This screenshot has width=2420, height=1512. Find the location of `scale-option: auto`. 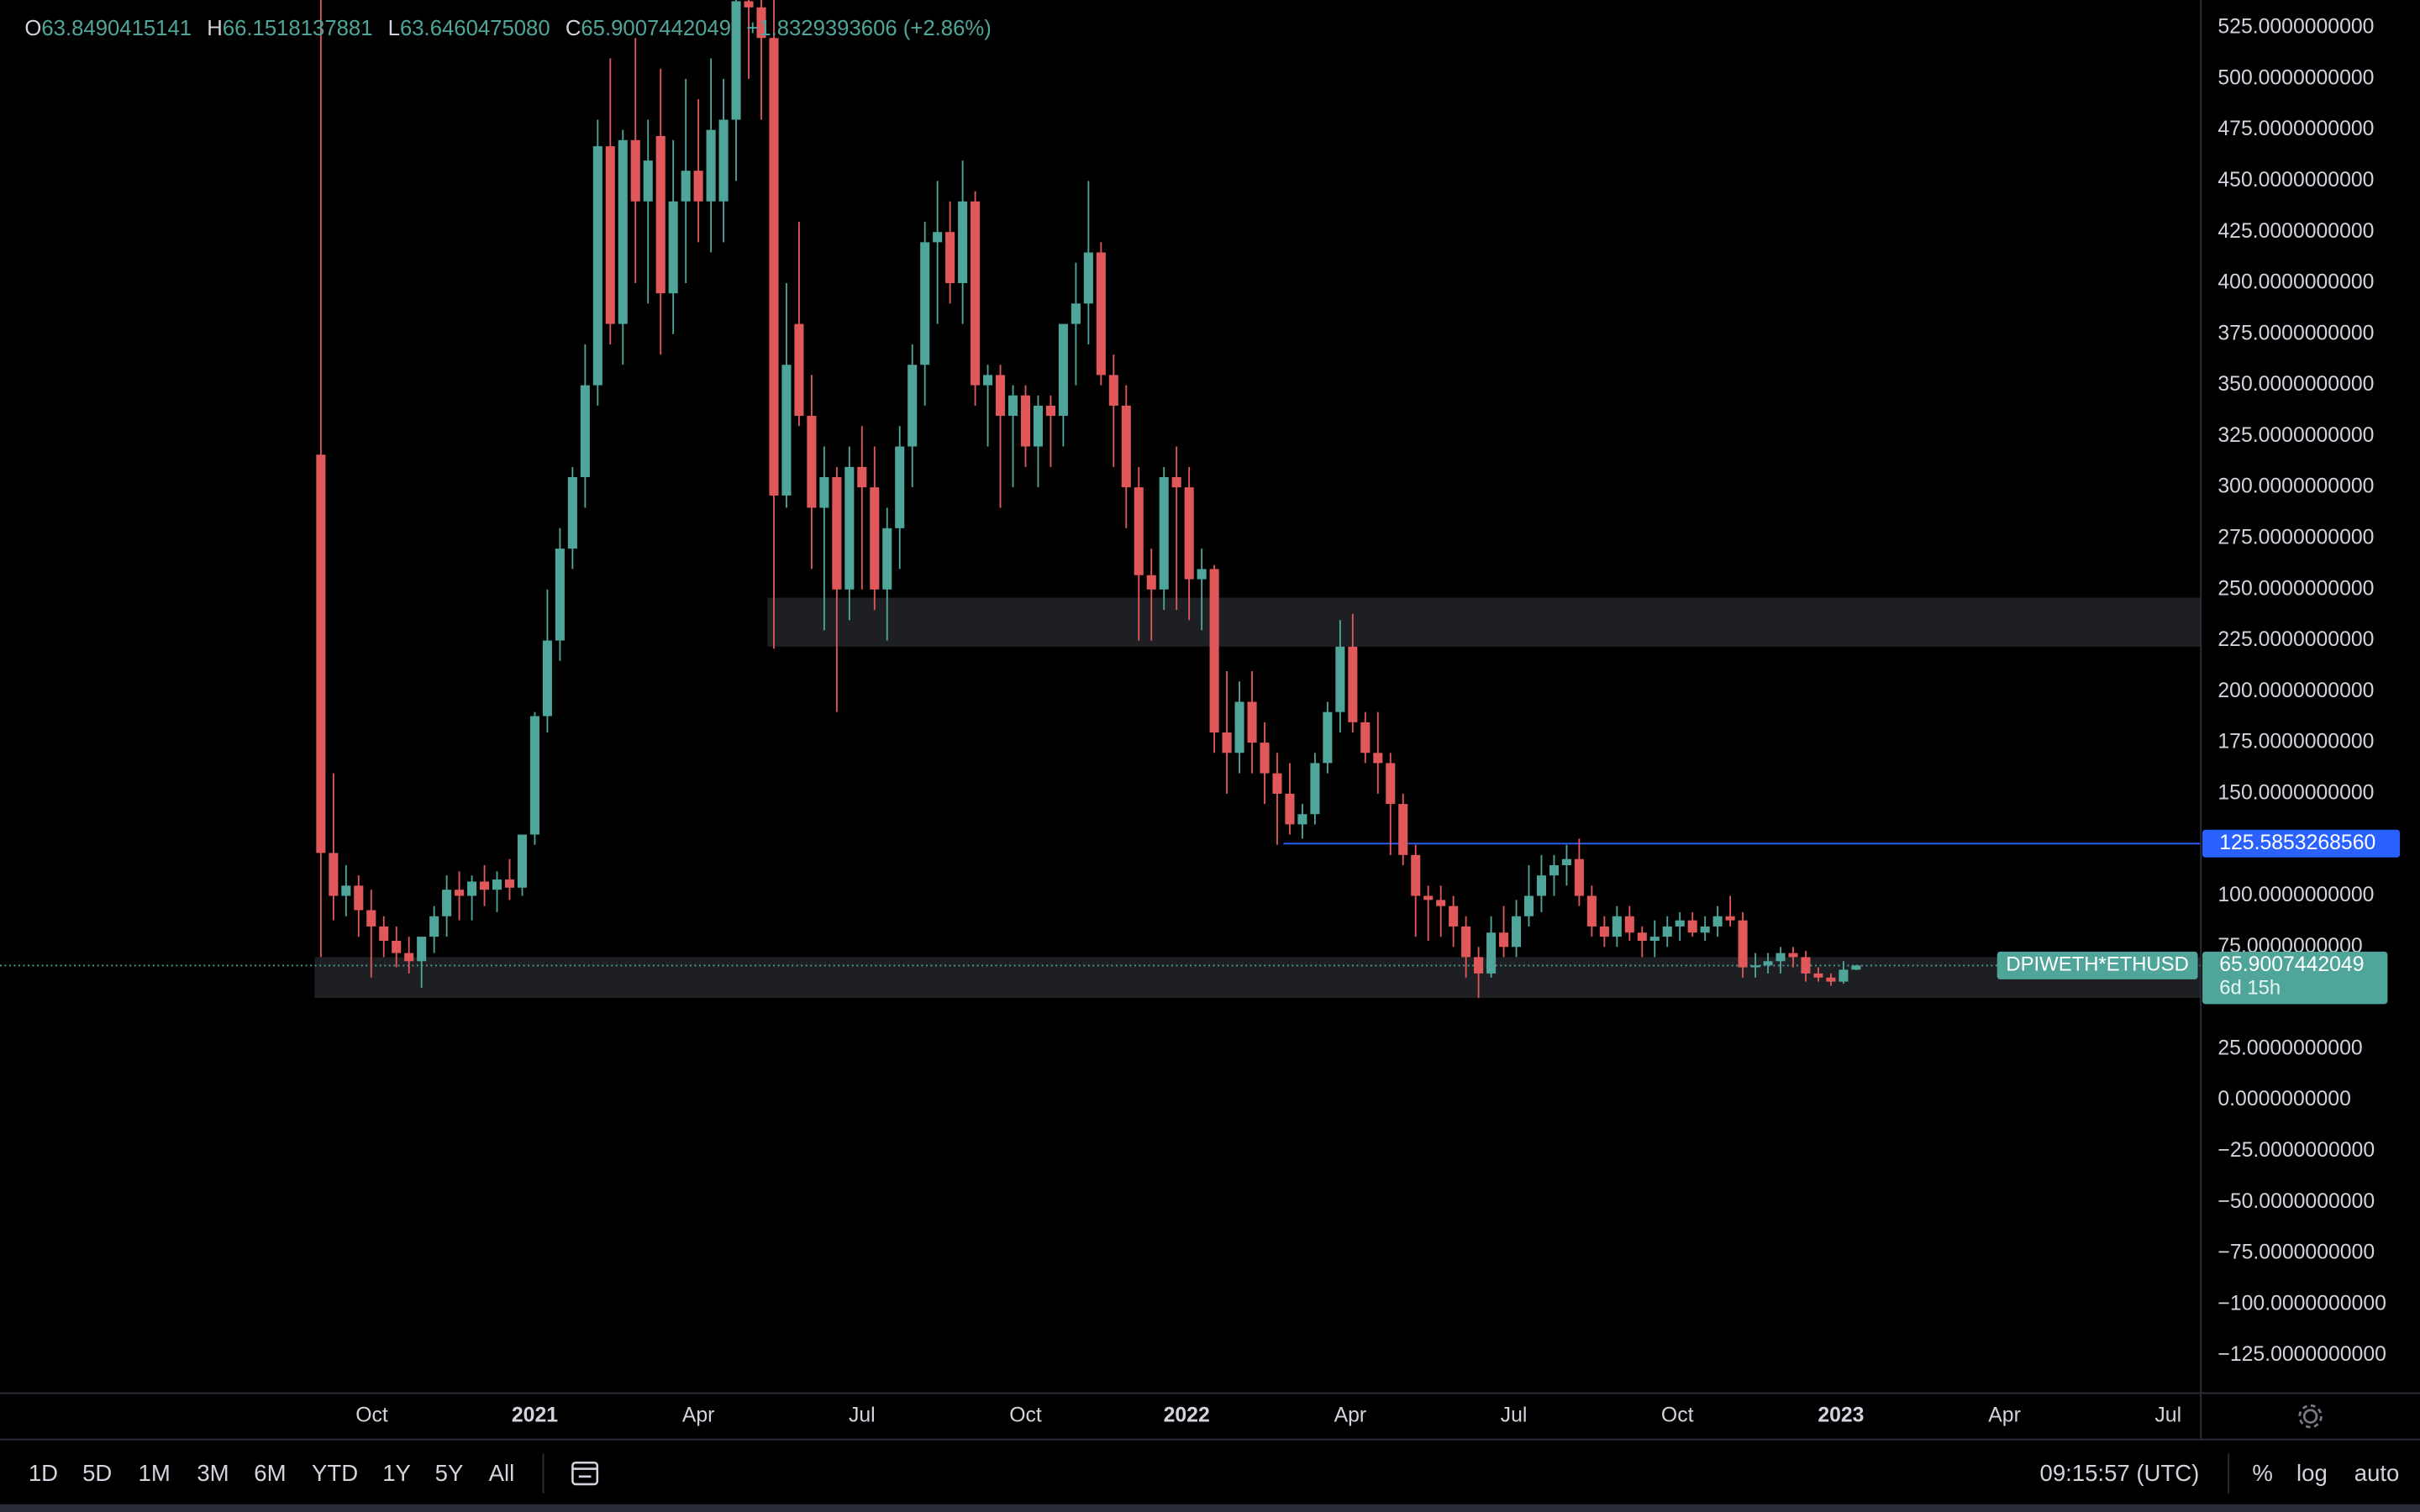

scale-option: auto is located at coordinates (2377, 1473).